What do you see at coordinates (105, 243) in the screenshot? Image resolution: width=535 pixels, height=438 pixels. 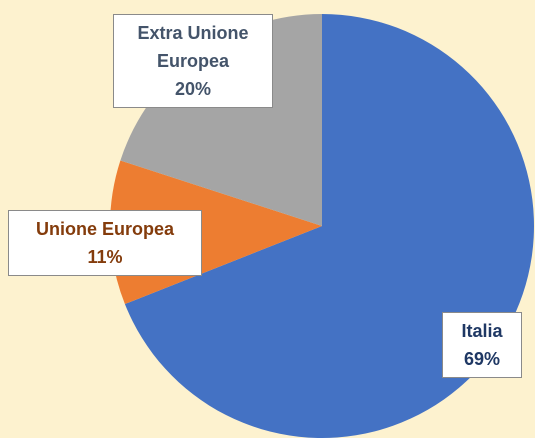 I see `data-label: Unione Europea 11%` at bounding box center [105, 243].